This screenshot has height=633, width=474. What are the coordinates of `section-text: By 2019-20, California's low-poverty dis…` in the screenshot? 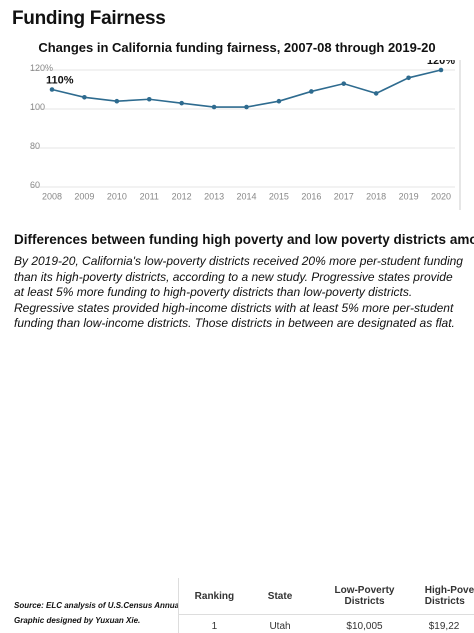 It's located at (238, 292).